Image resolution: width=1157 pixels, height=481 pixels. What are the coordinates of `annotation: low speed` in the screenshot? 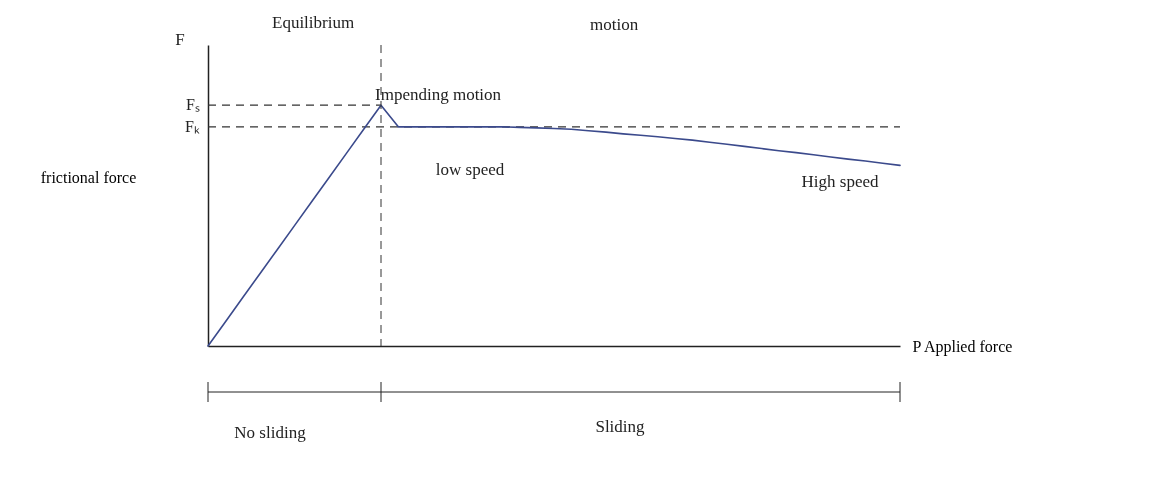 It's located at (470, 169).